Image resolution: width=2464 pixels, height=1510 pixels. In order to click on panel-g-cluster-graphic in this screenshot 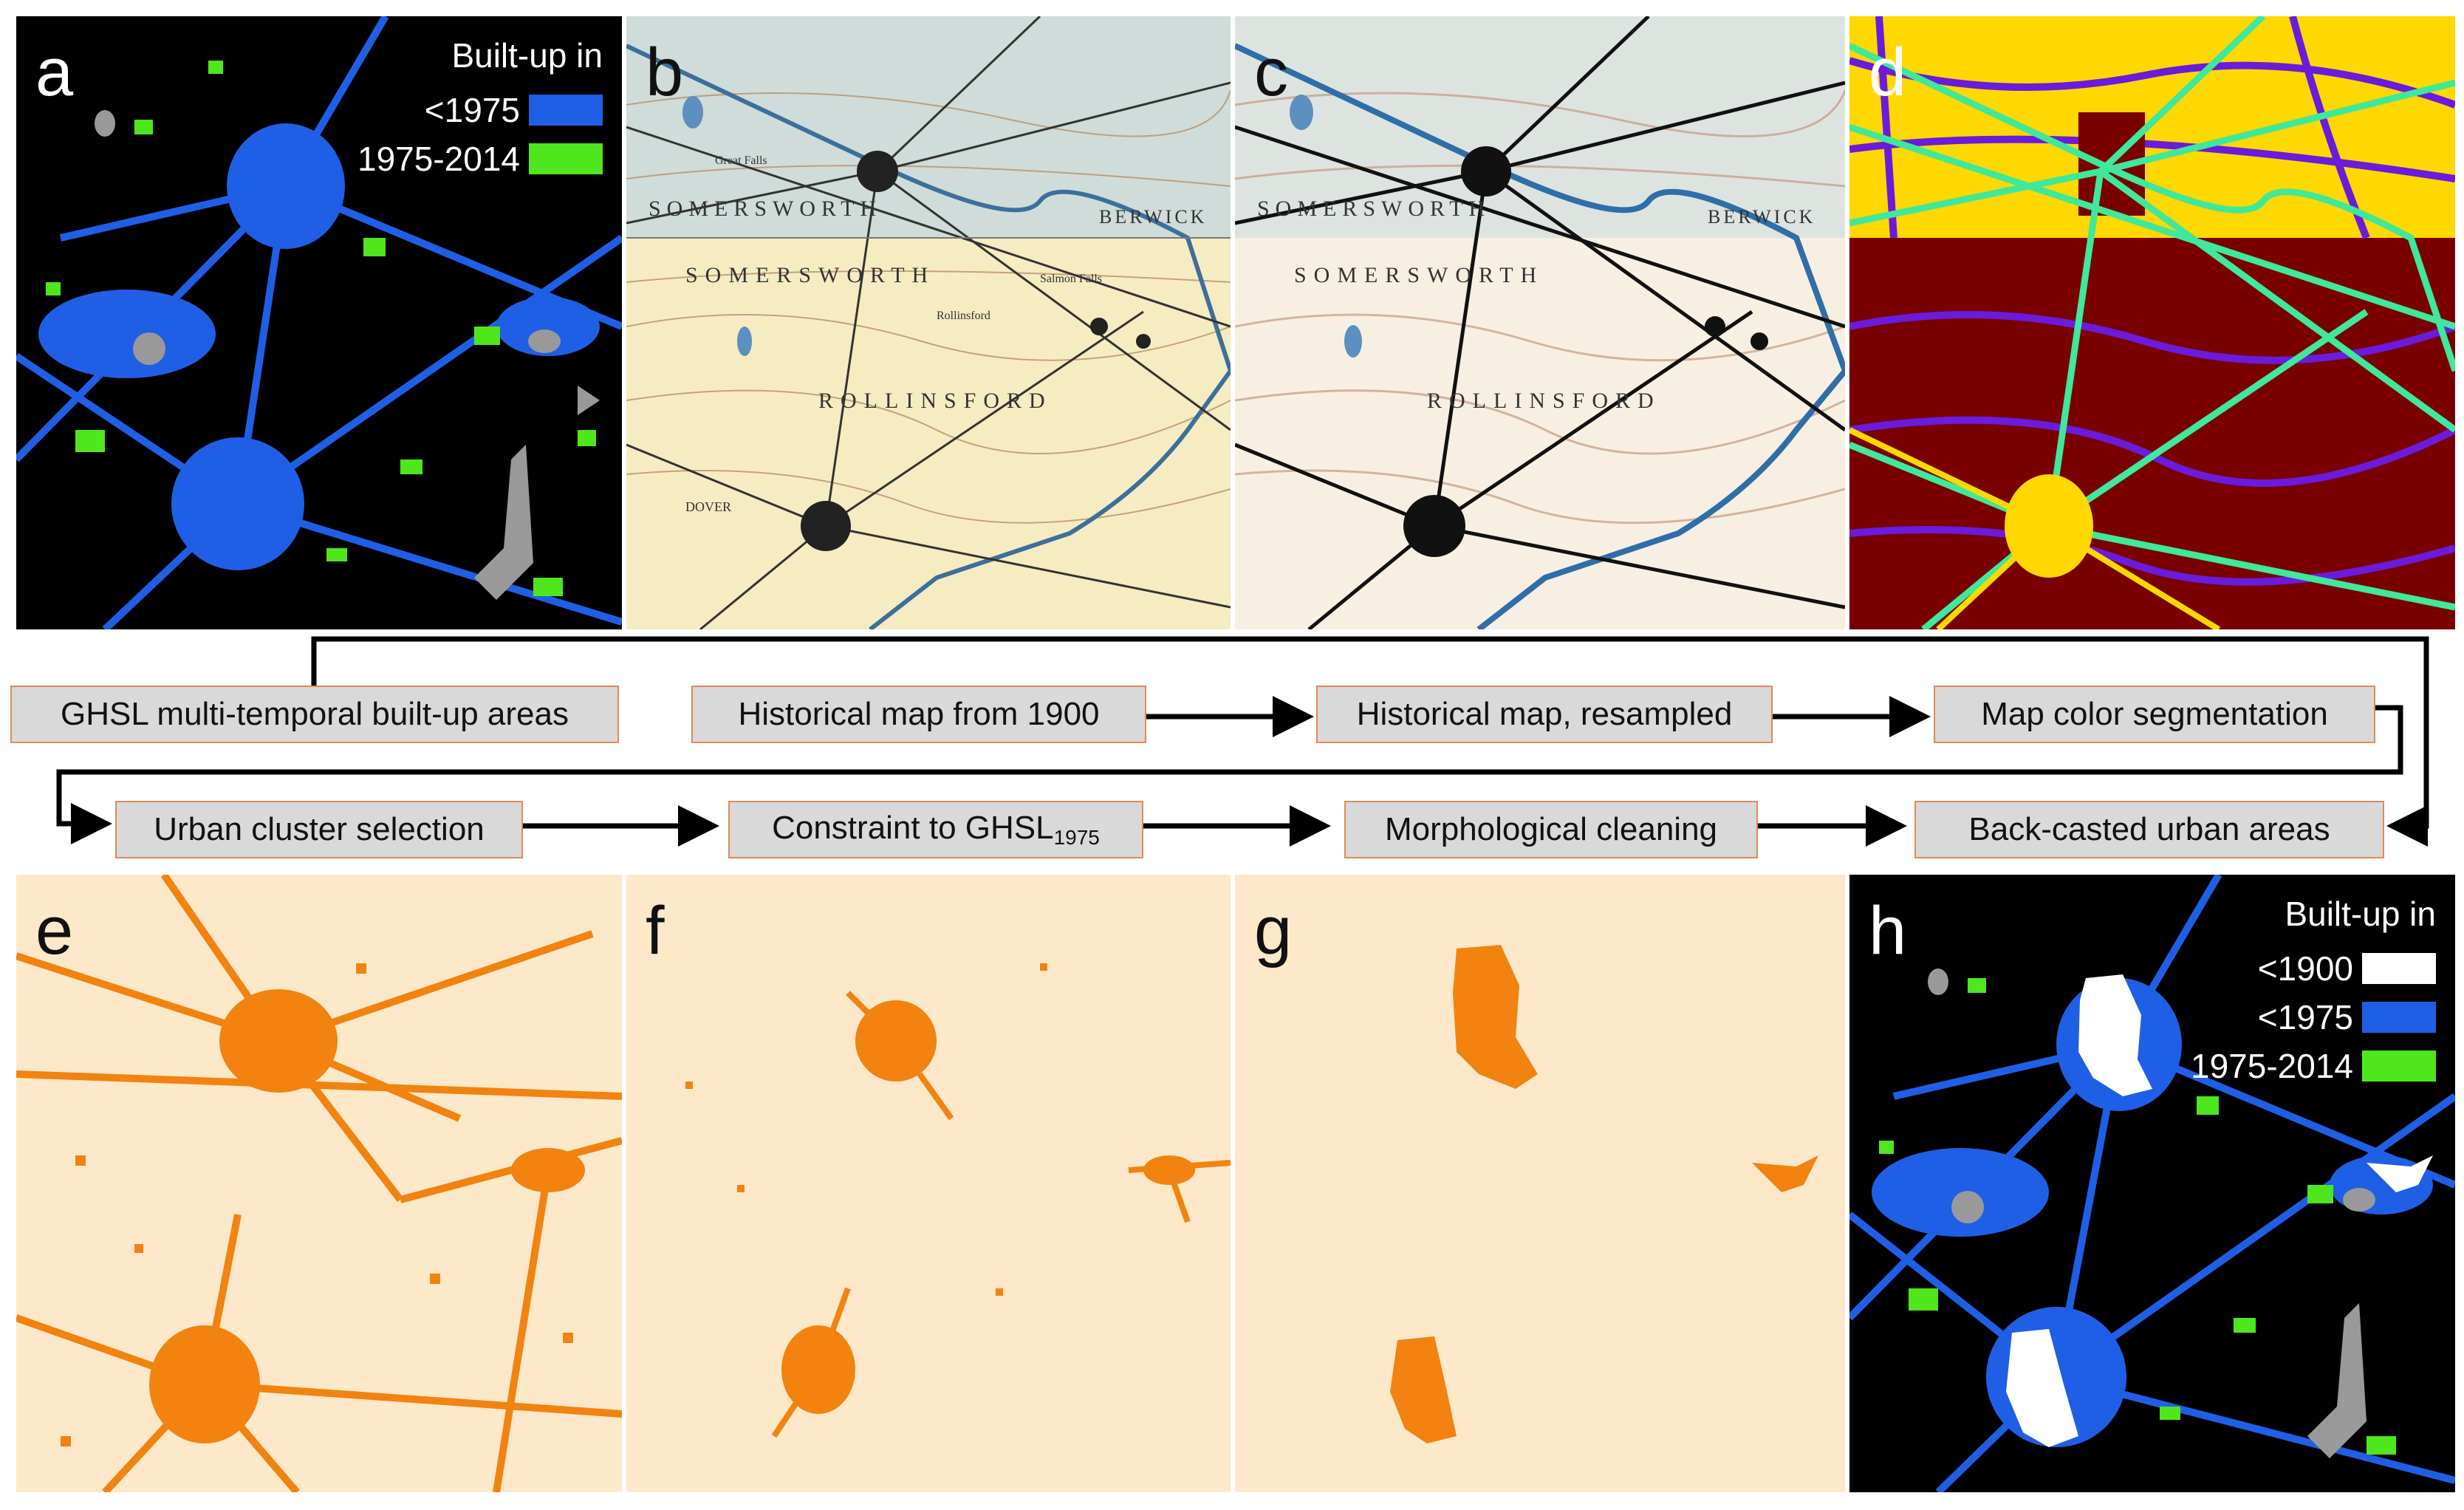, I will do `click(1604, 1194)`.